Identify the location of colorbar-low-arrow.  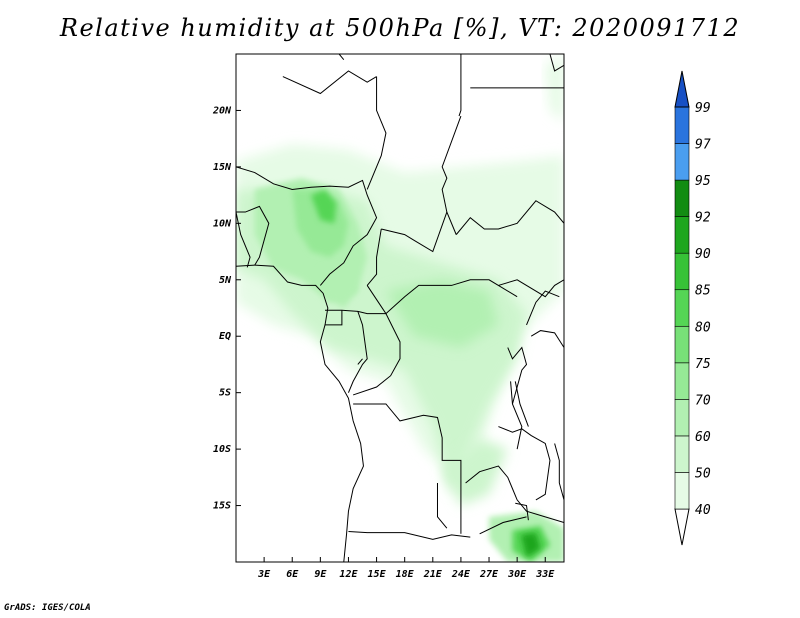
(682, 527).